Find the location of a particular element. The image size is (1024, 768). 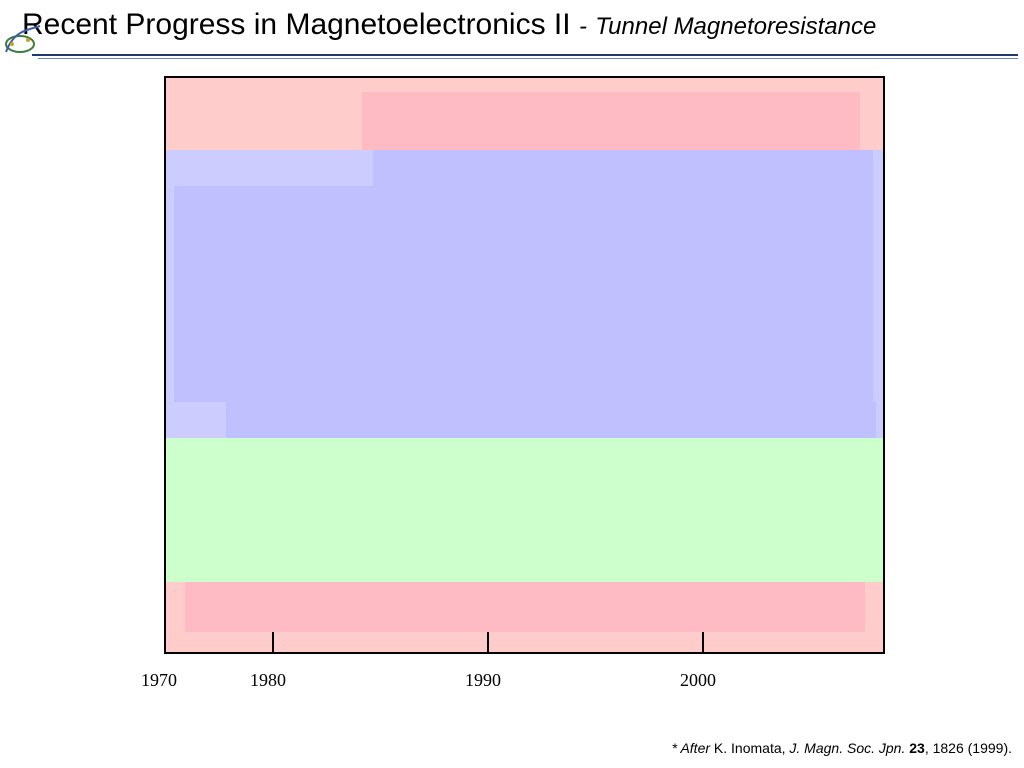

band-green is located at coordinates (524, 510).